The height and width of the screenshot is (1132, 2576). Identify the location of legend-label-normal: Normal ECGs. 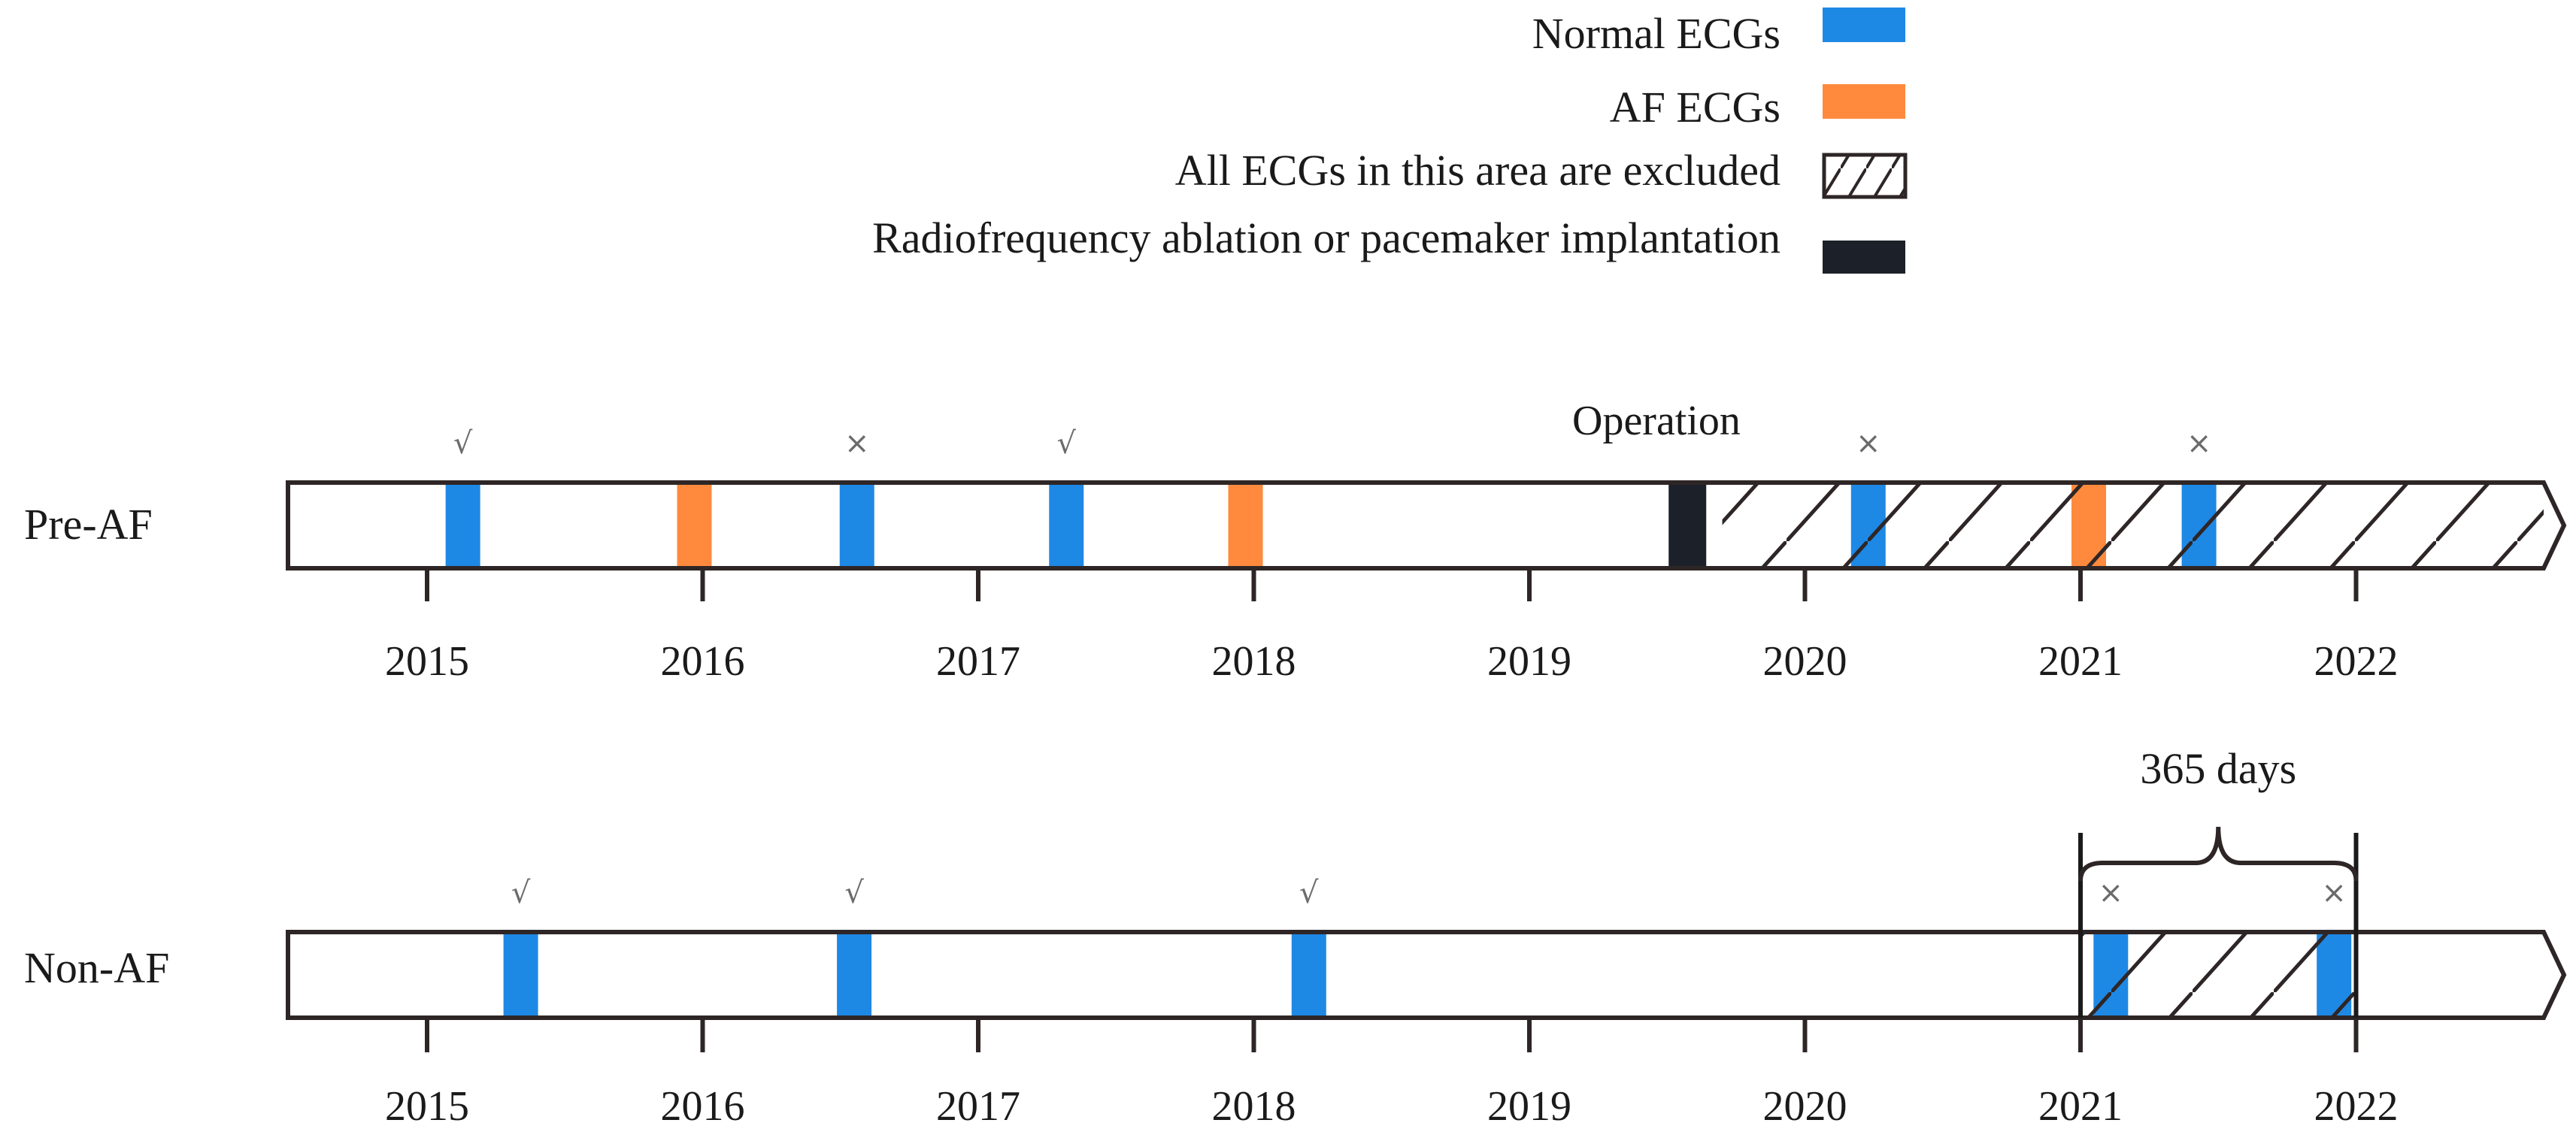
(1656, 33).